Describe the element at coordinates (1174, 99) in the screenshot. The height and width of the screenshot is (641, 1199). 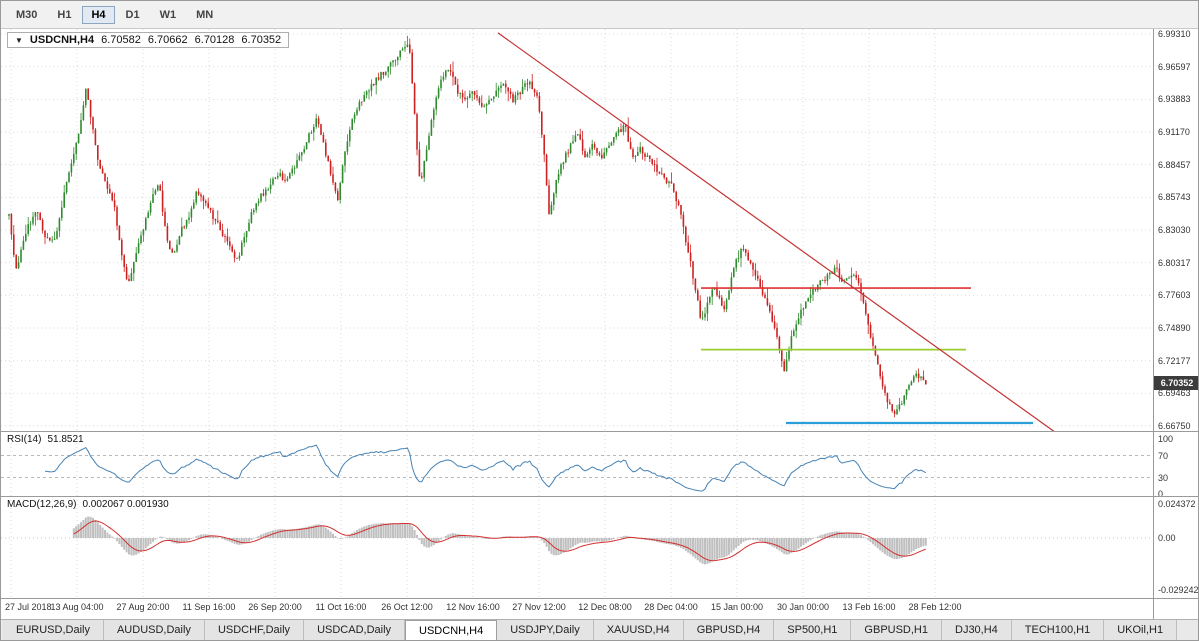
I see `price-axis-label: 6.93883` at that location.